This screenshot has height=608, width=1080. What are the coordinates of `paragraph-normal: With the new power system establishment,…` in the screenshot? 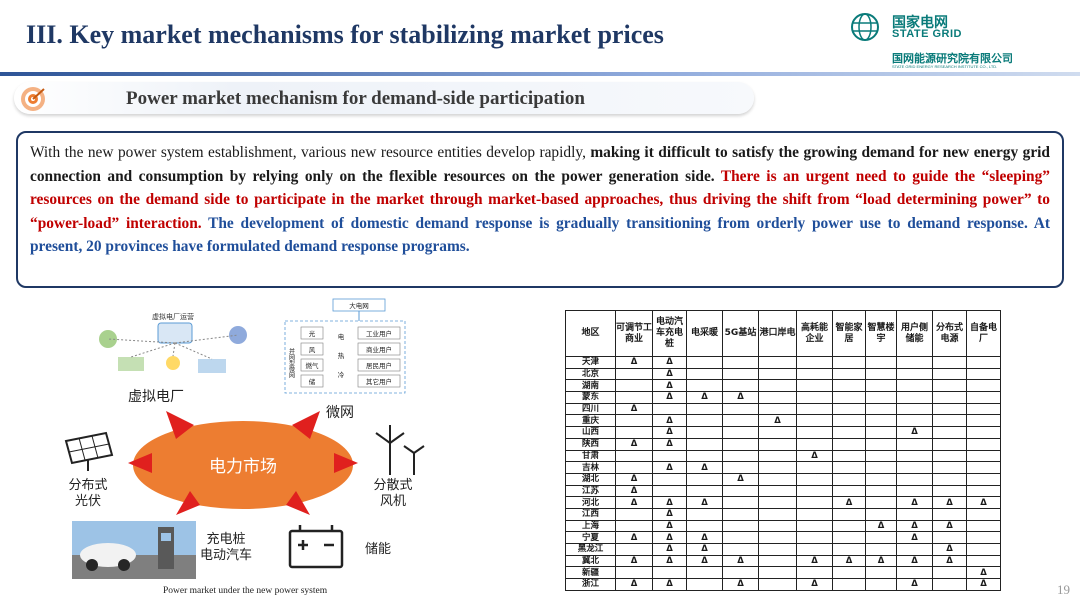 It's located at (310, 152).